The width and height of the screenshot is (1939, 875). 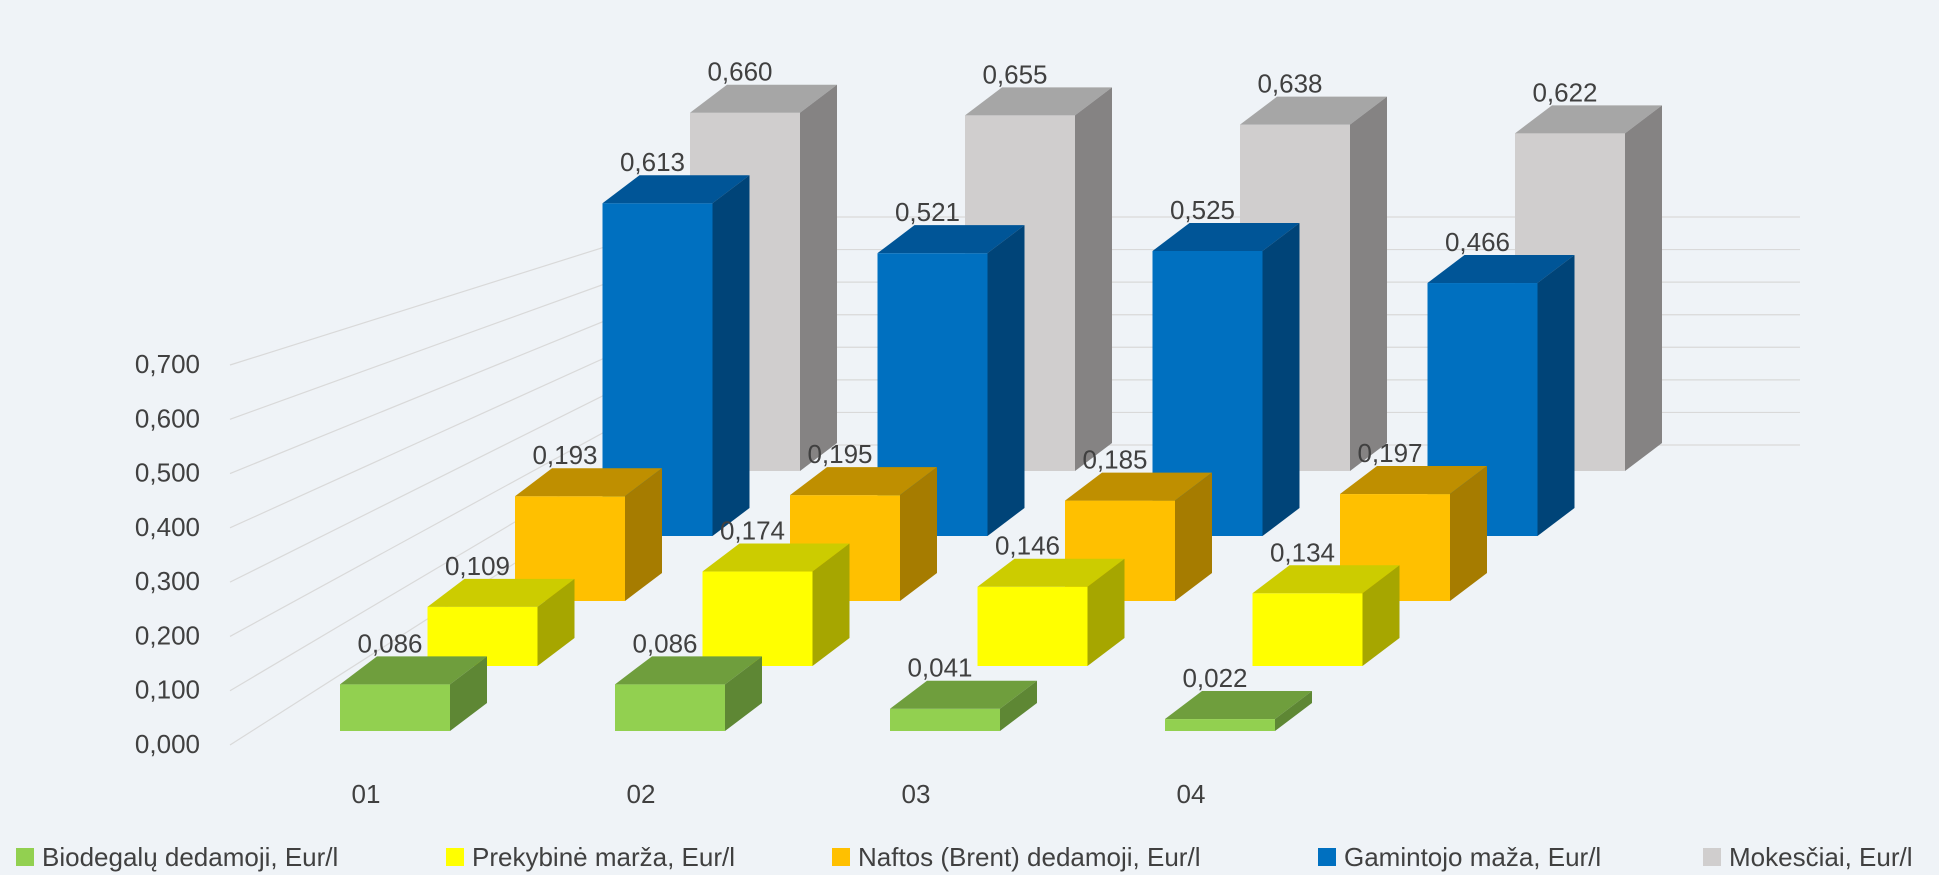 I want to click on data-label: 0,022, so click(x=1214, y=678).